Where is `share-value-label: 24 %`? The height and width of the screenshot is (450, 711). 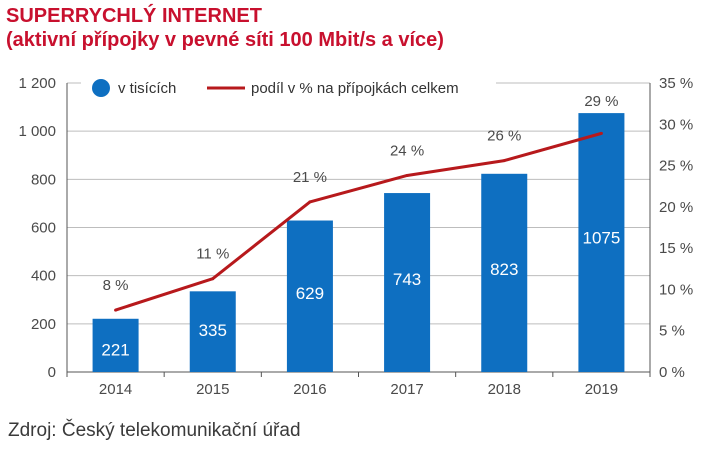 share-value-label: 24 % is located at coordinates (407, 150).